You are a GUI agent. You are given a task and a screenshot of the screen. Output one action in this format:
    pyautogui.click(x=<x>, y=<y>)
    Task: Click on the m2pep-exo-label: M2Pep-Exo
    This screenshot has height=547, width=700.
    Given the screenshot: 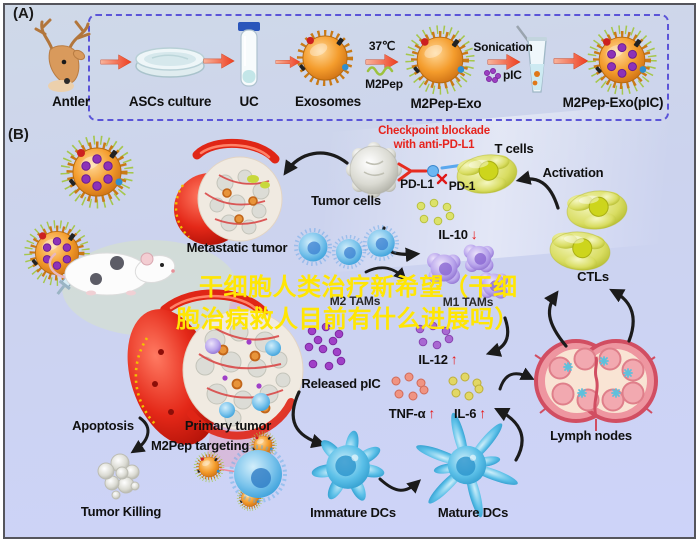 What is the action you would take?
    pyautogui.click(x=446, y=103)
    